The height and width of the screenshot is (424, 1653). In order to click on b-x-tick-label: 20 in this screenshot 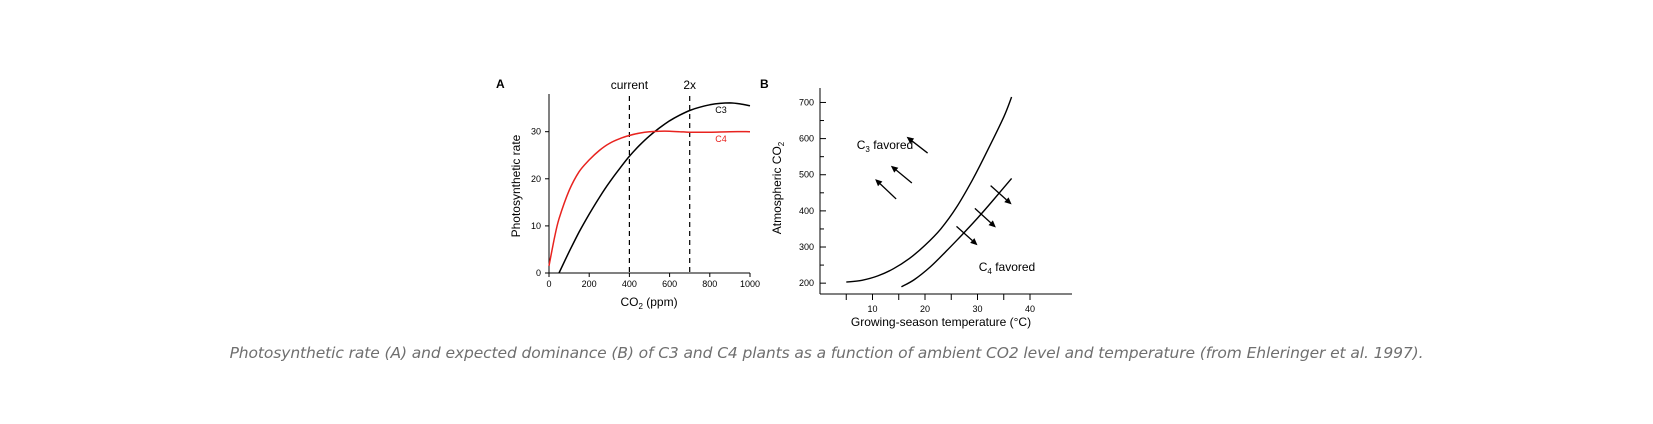, I will do `click(925, 309)`.